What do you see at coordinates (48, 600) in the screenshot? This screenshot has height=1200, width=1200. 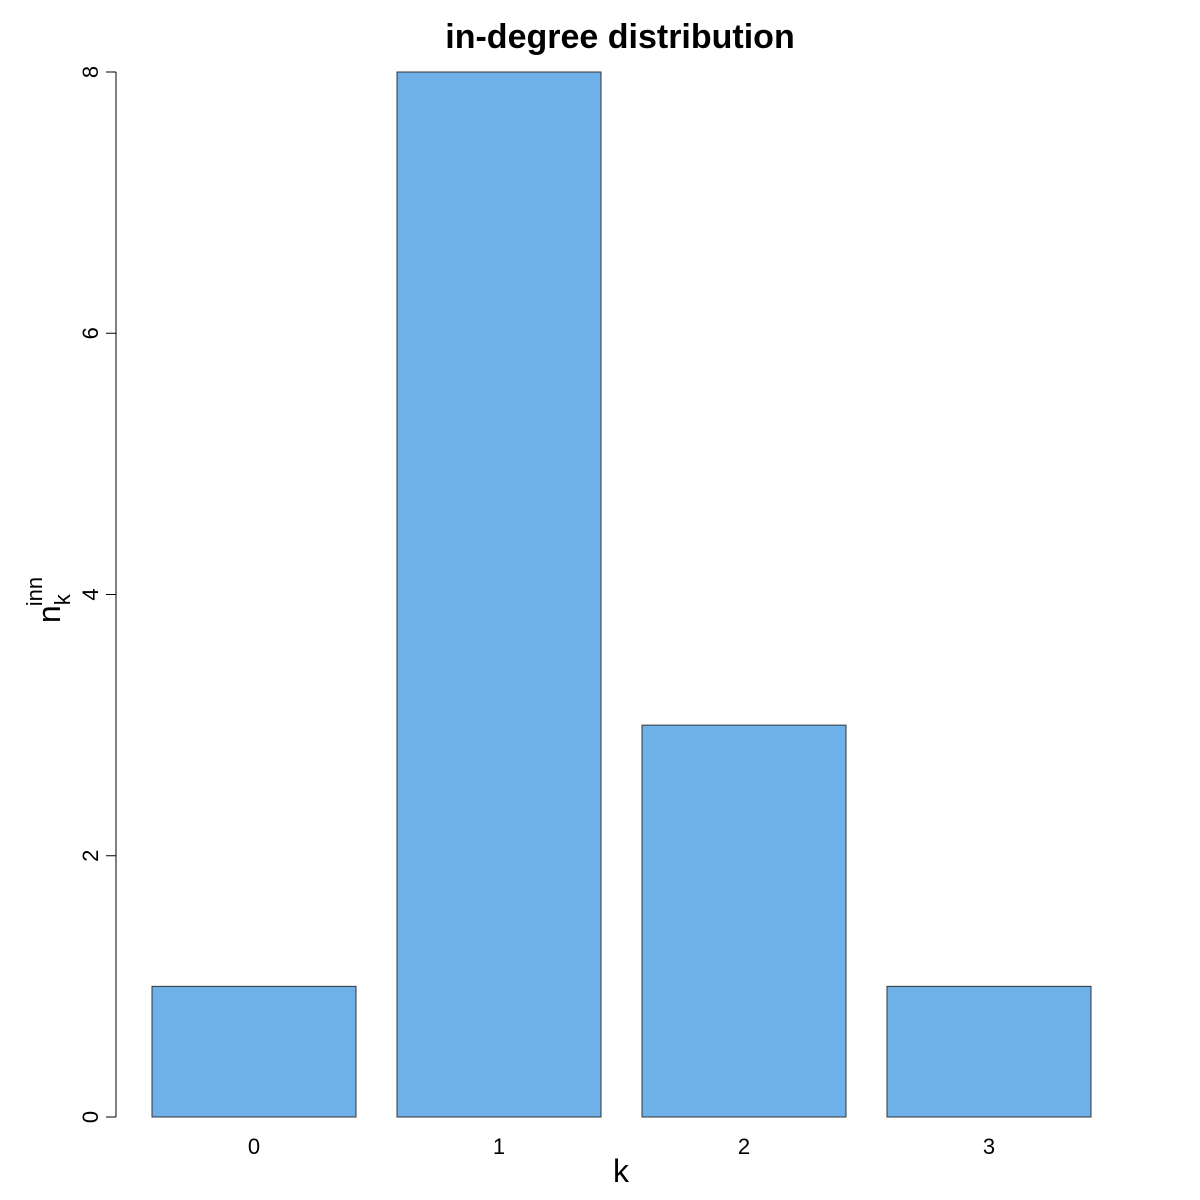 I see `y-axis-label: nkinn` at bounding box center [48, 600].